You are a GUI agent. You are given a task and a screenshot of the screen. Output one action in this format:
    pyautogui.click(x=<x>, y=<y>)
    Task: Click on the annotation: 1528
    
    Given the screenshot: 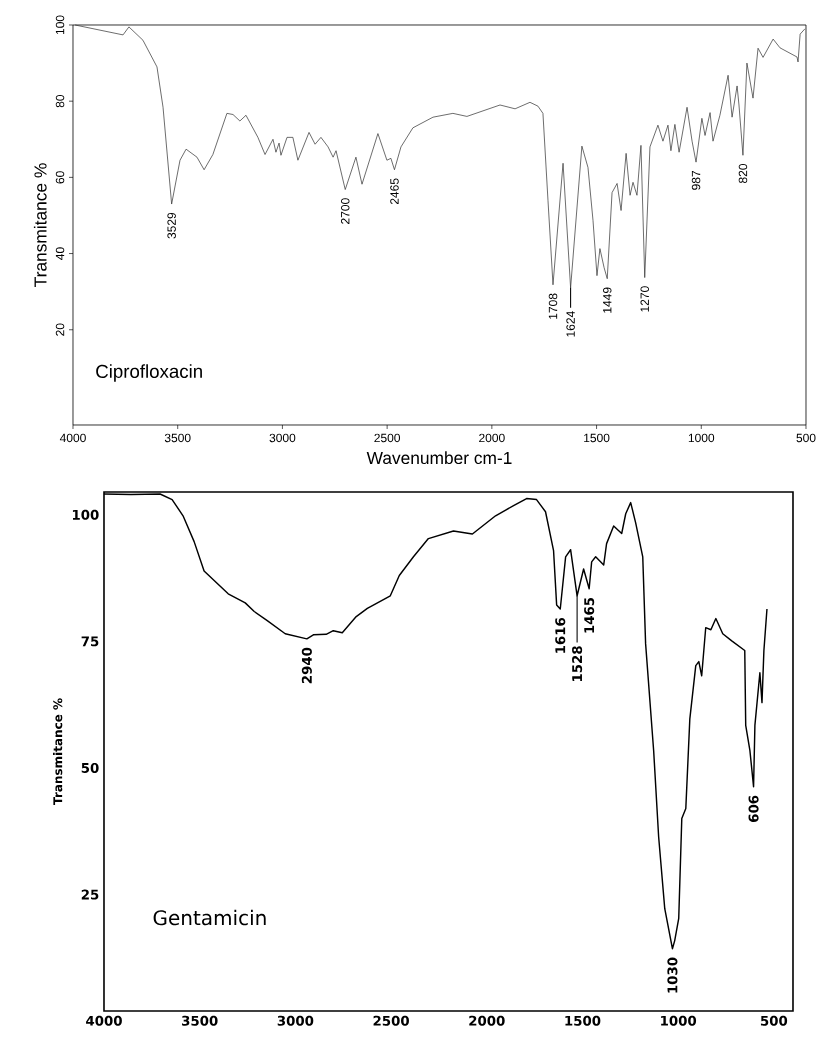 What is the action you would take?
    pyautogui.click(x=577, y=663)
    